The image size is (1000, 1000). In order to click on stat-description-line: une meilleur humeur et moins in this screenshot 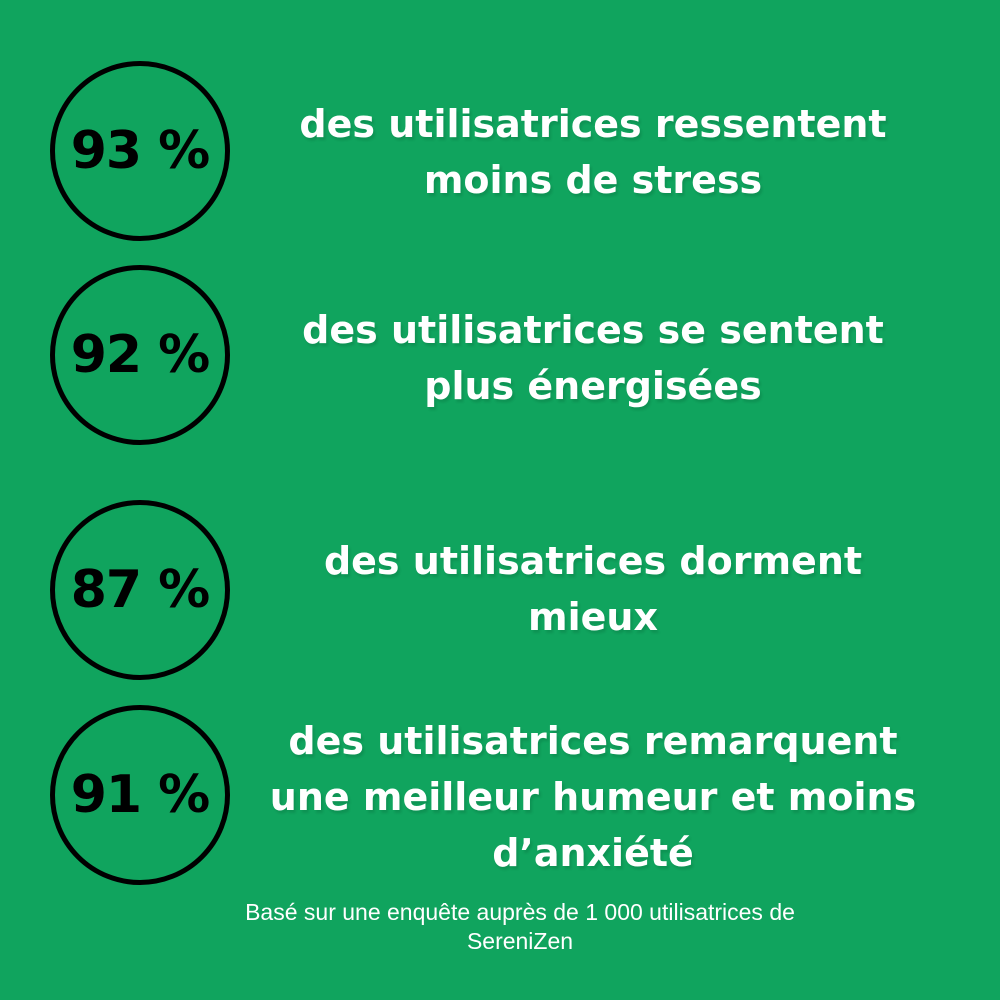, I will do `click(593, 797)`.